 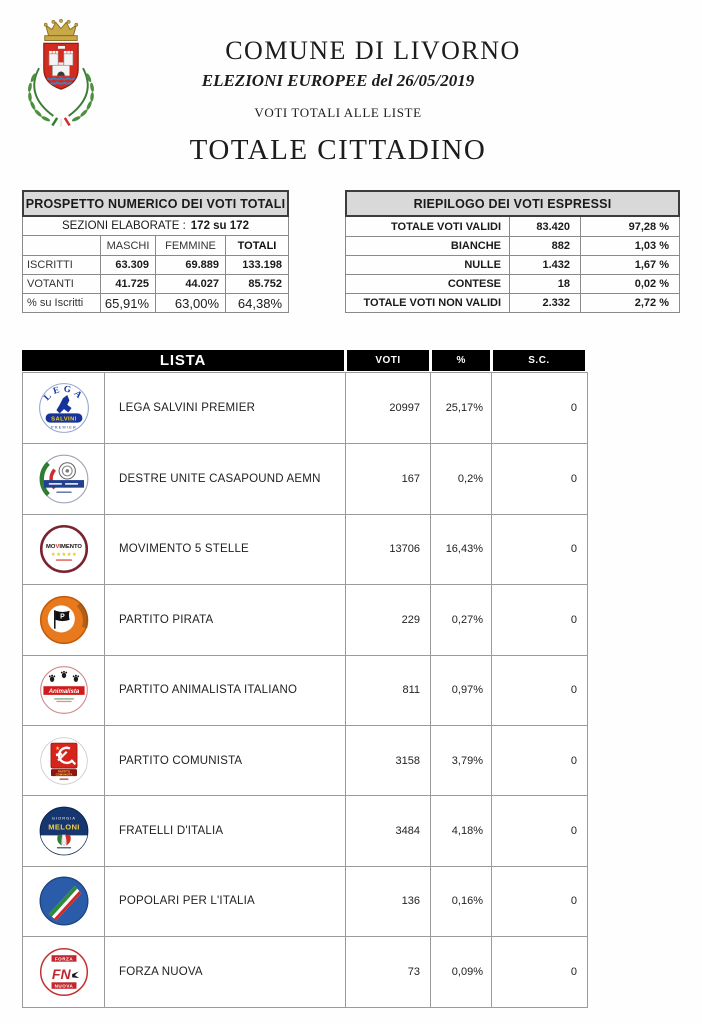 I want to click on party-logo-cell: LEGA SALVINI PREMIER, so click(x=64, y=408).